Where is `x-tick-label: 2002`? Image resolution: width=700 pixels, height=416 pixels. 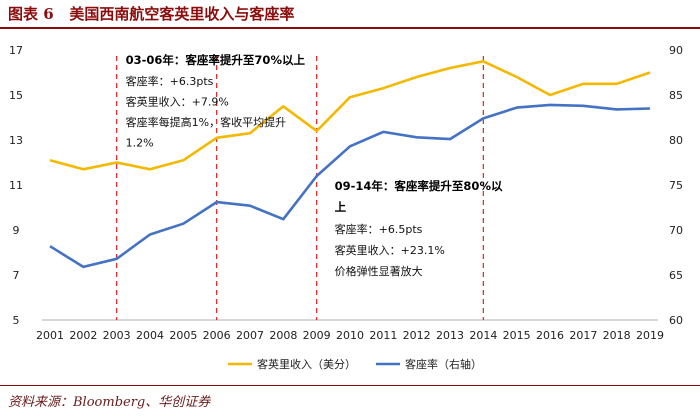
x-tick-label: 2002 is located at coordinates (83, 335).